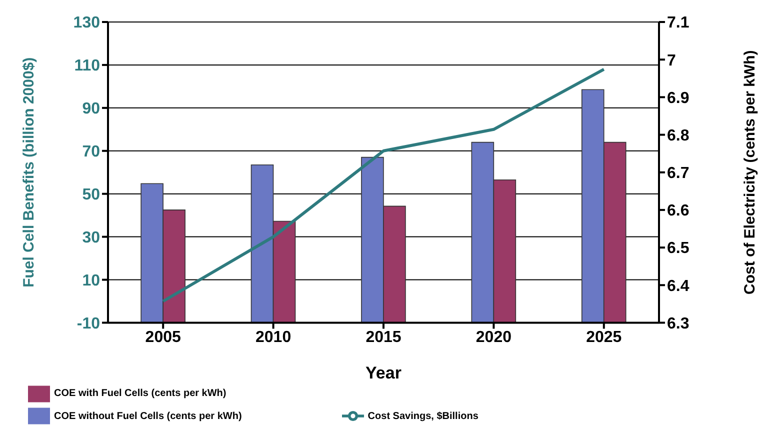 This screenshot has width=777, height=448. I want to click on x-tick-label: 2015, so click(384, 337).